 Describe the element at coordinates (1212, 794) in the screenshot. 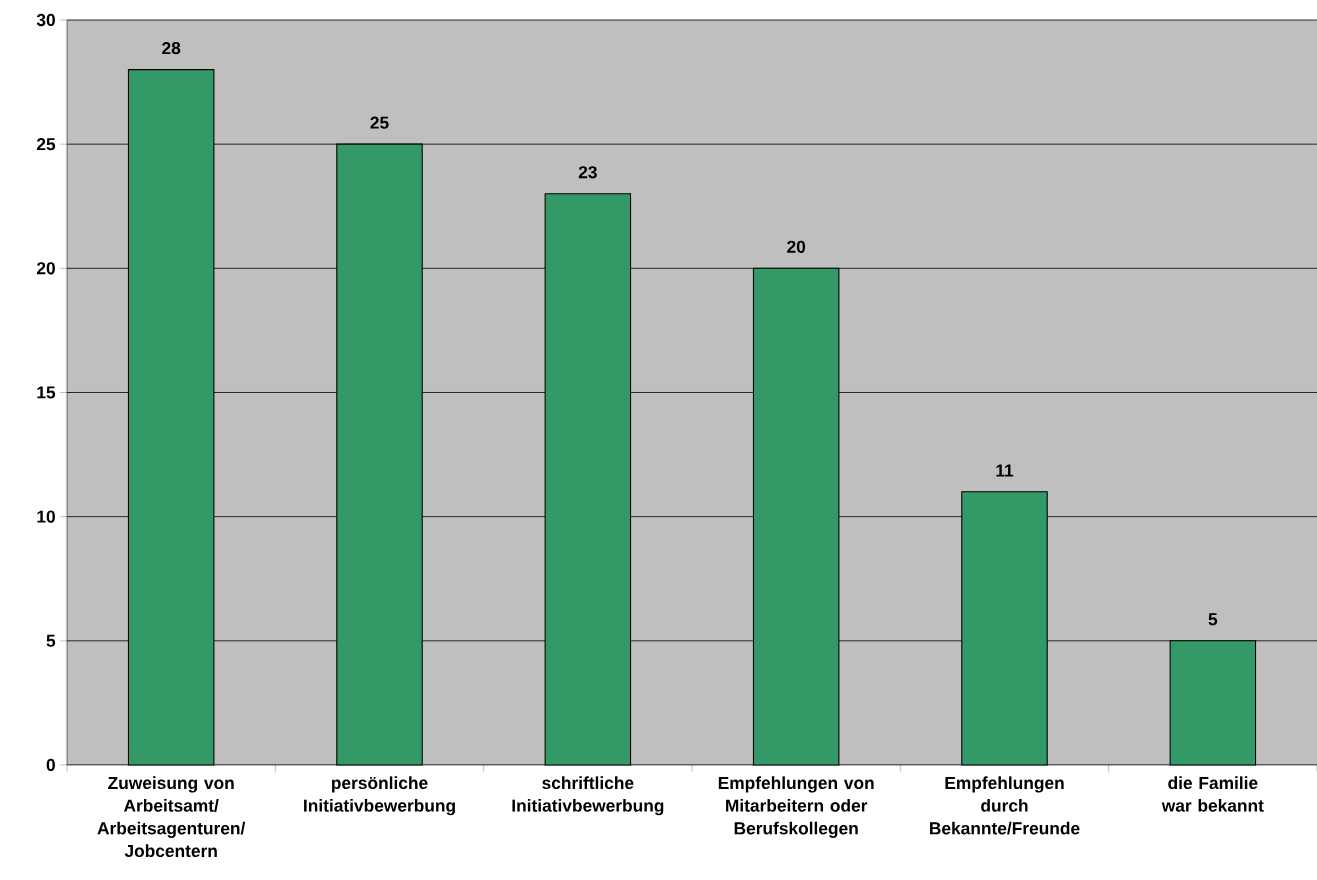

I see `x-tick-label: die Familie war bekannt` at that location.